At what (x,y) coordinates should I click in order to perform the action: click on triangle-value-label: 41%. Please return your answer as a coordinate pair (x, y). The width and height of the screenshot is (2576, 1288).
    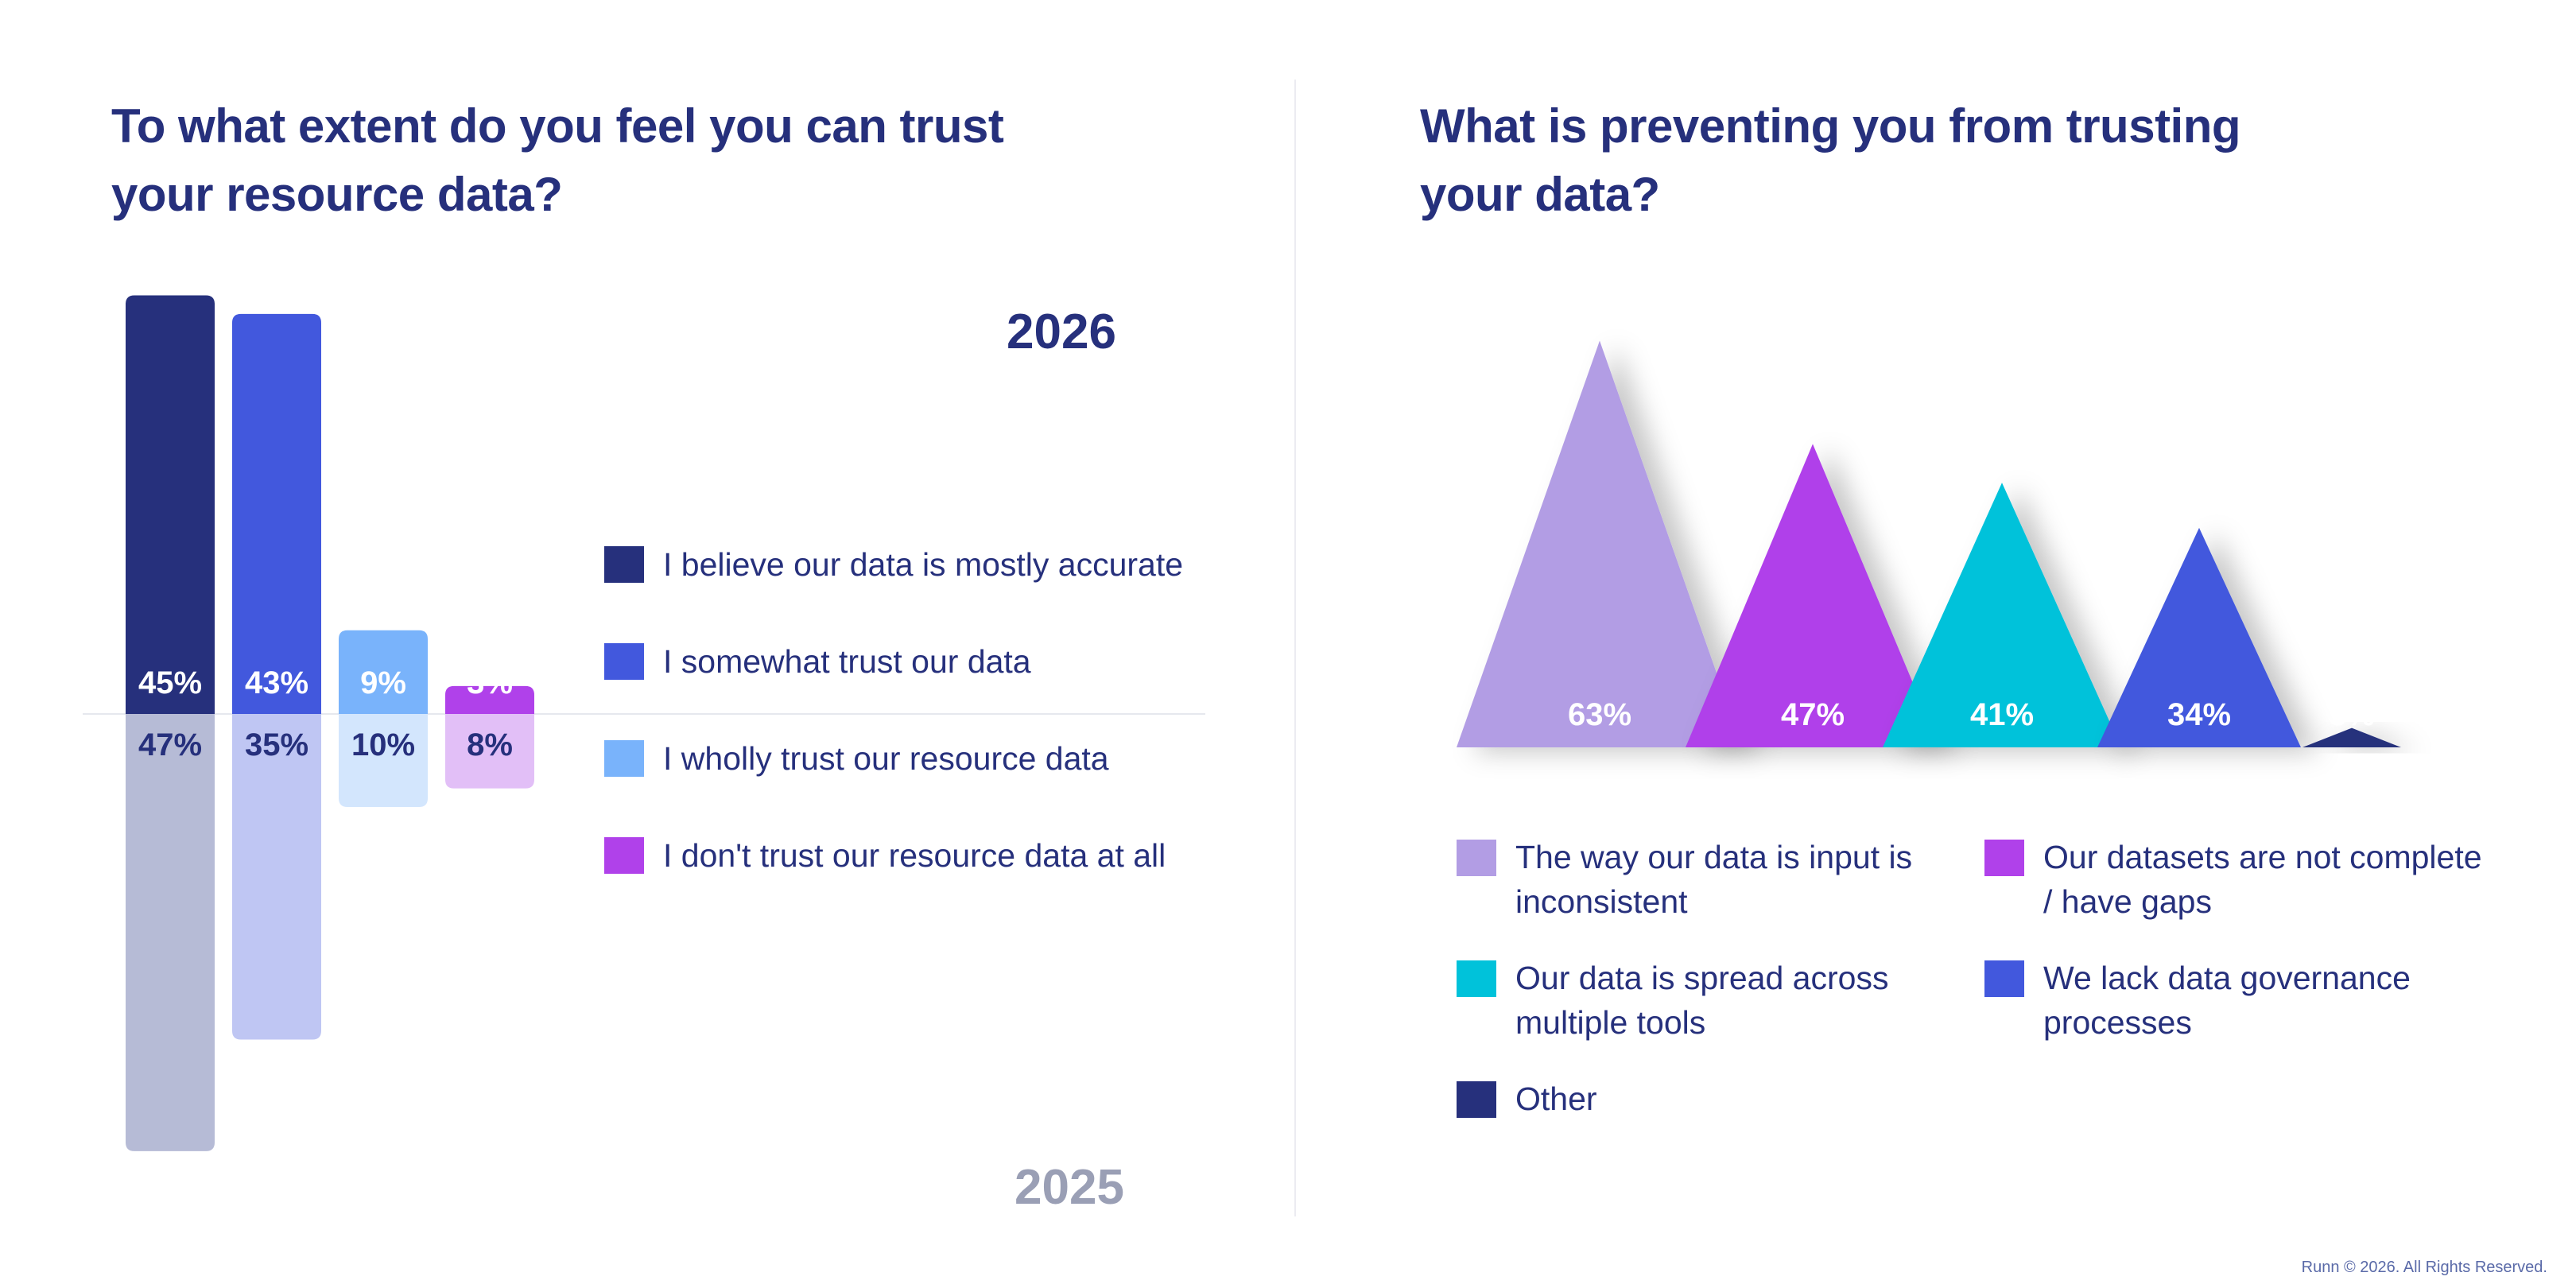
    Looking at the image, I should click on (2002, 714).